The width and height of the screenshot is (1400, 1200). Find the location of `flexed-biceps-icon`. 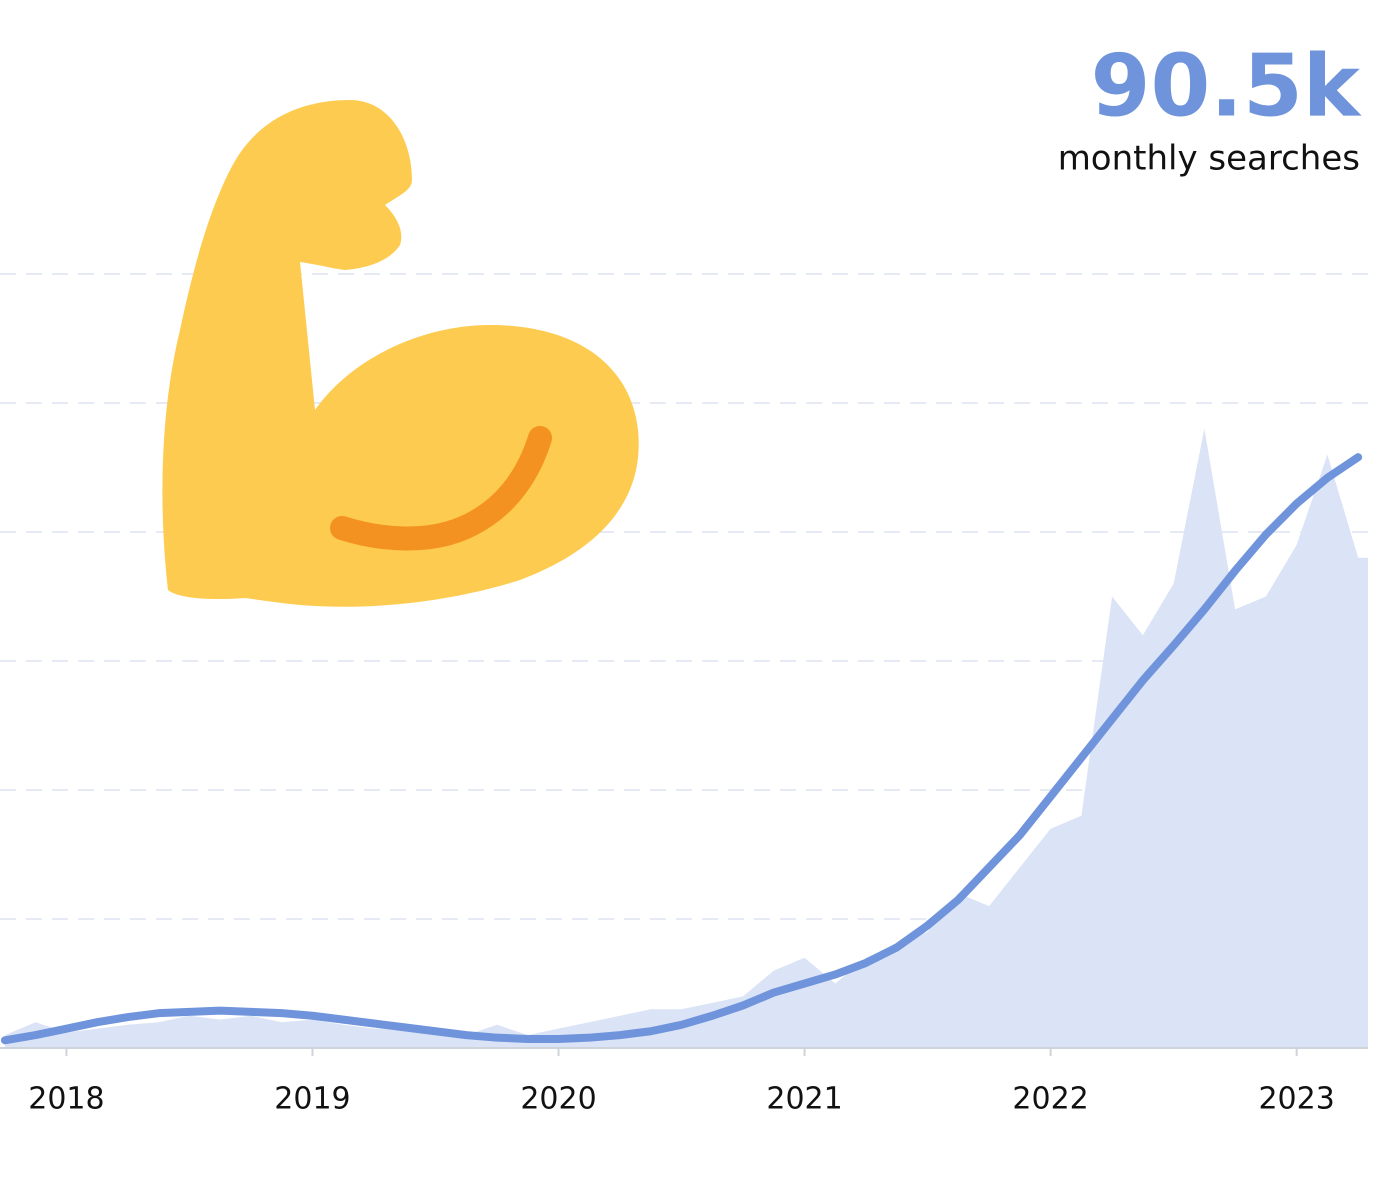

flexed-biceps-icon is located at coordinates (400, 353).